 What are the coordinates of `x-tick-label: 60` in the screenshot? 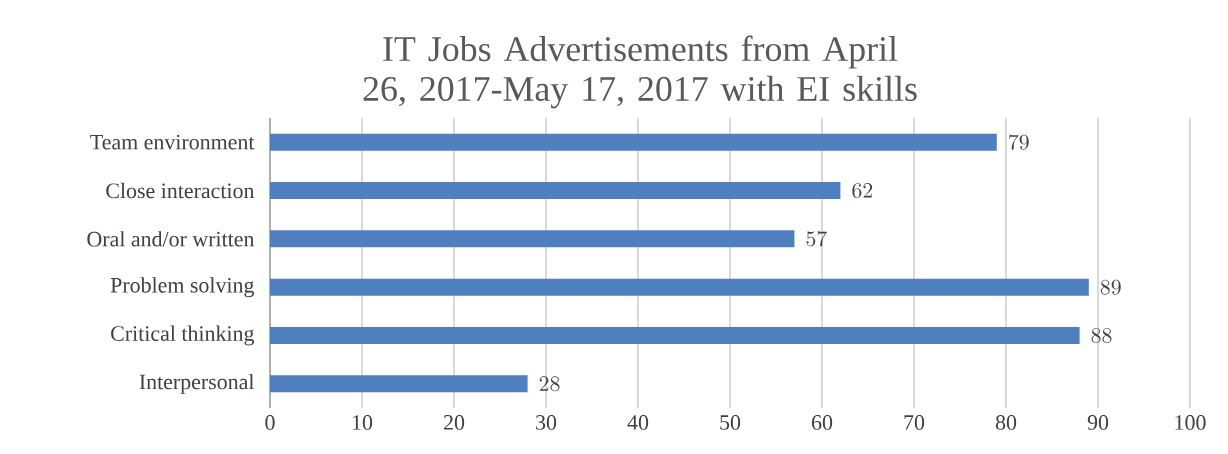 It's located at (822, 422).